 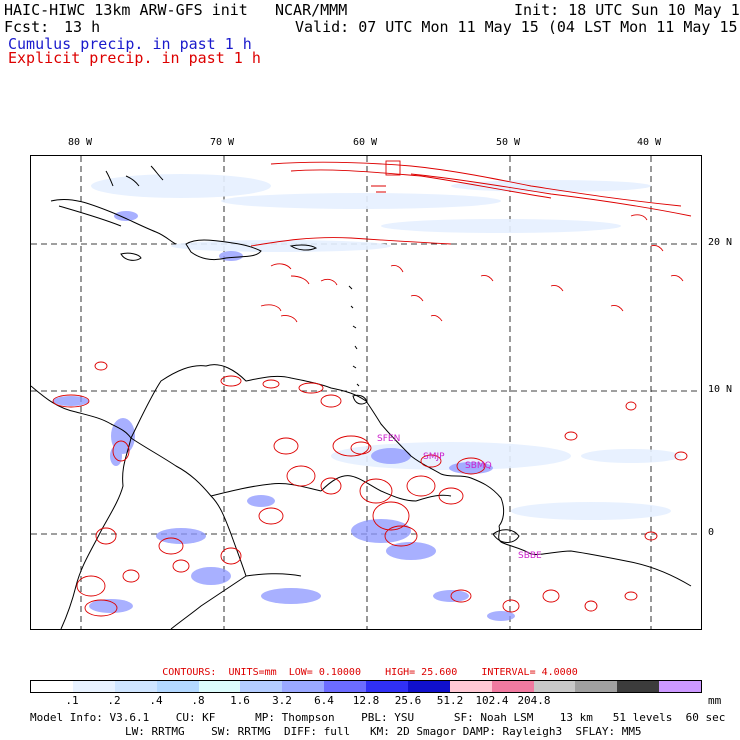 I want to click on lon-label-80w: 80 W, so click(x=80, y=142).